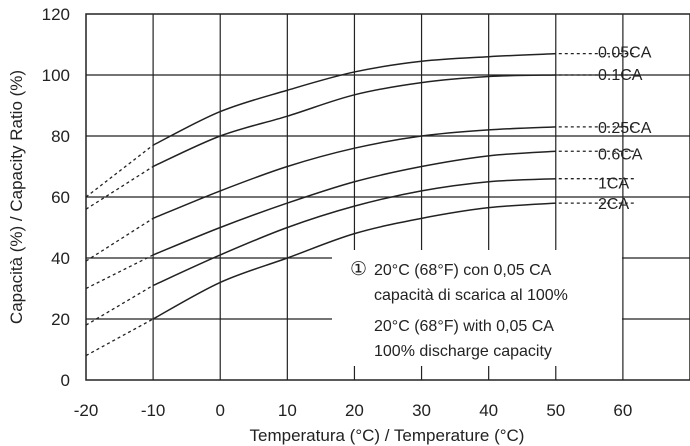 The height and width of the screenshot is (446, 690). Describe the element at coordinates (613, 204) in the screenshot. I see `series-label-2CA: 2CA` at that location.